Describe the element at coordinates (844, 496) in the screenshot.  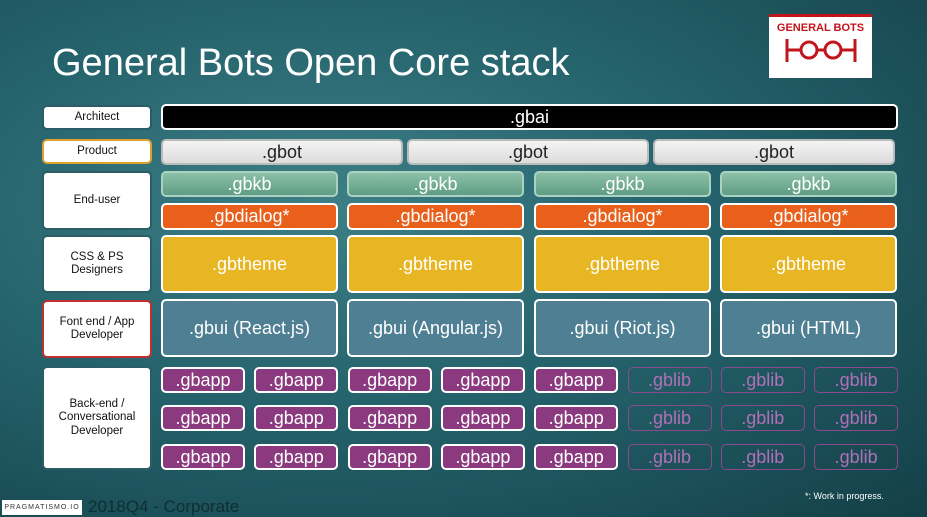
I see `note: *: Work in progress.` at that location.